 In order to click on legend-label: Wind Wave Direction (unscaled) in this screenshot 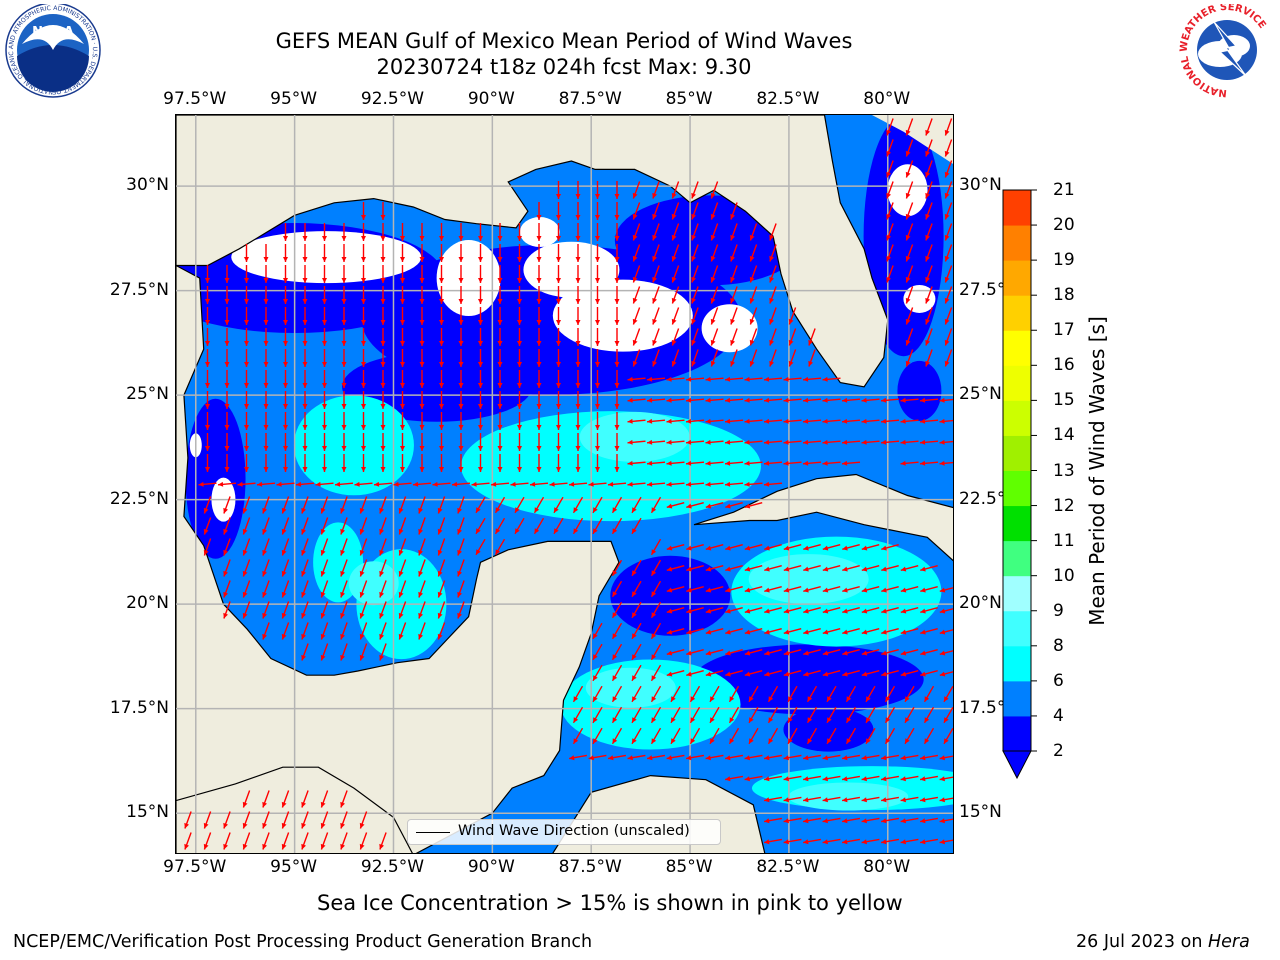, I will do `click(574, 831)`.